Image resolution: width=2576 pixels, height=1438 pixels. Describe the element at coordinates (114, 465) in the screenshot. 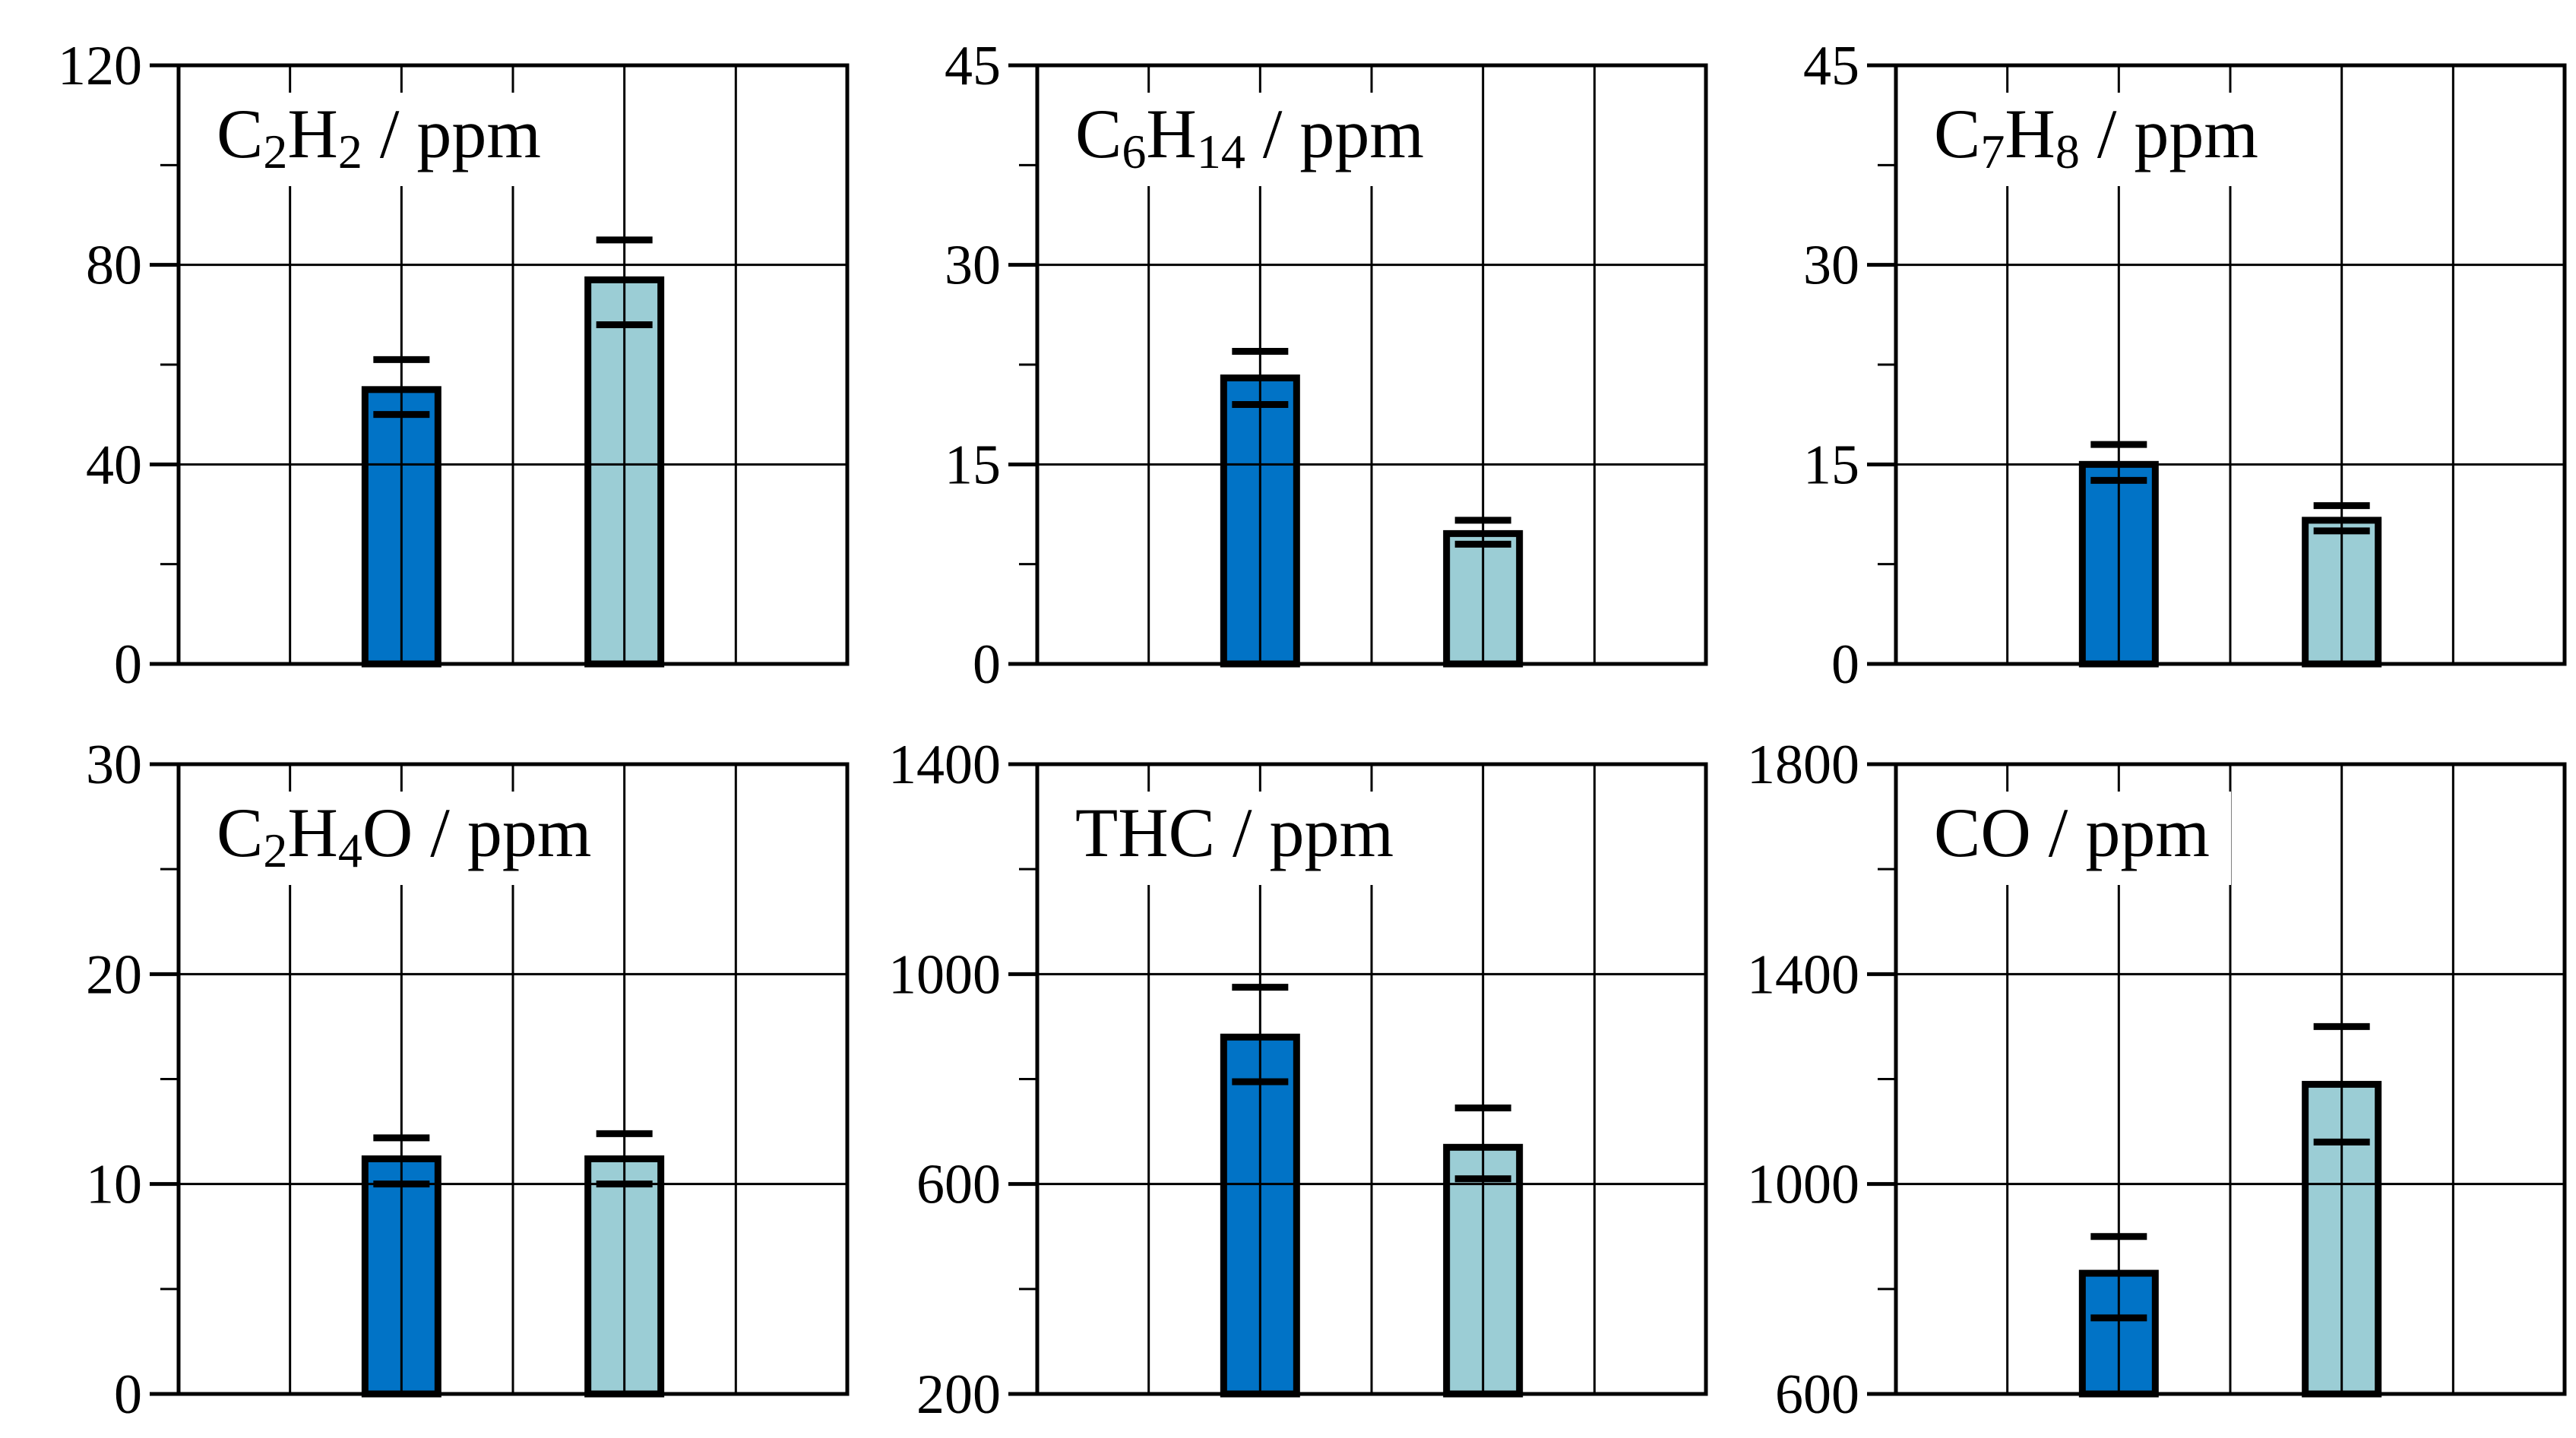

I see `svg-text: 40` at that location.